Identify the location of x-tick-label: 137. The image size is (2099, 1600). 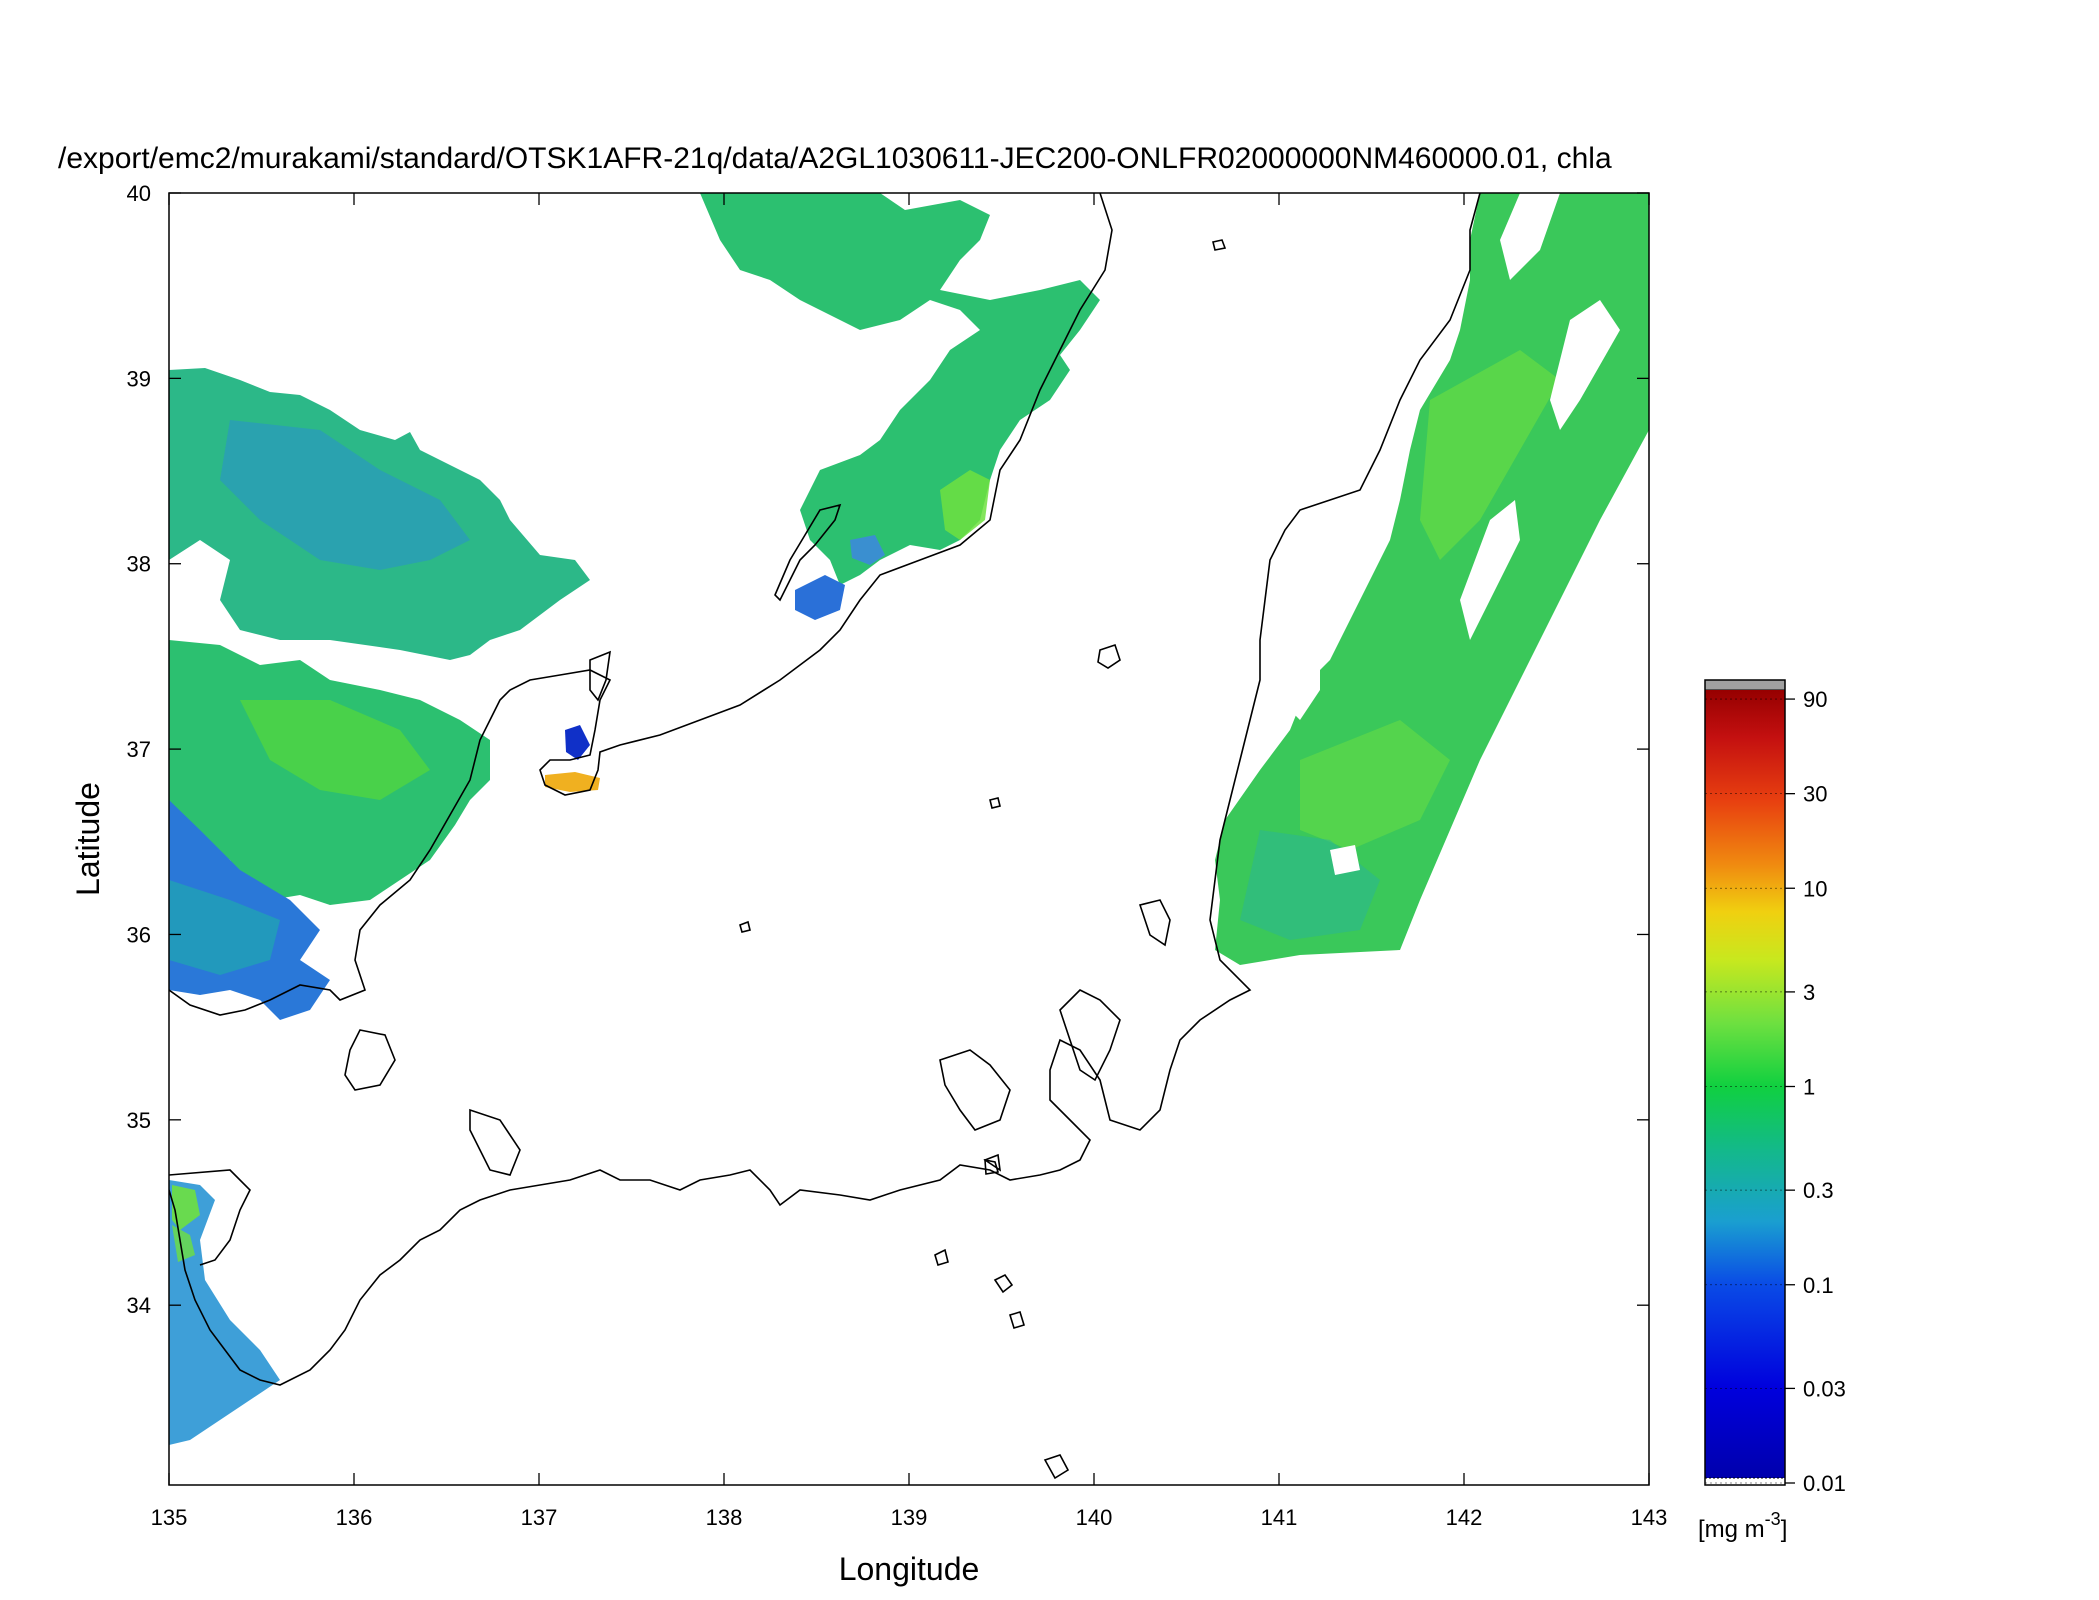
(539, 1517).